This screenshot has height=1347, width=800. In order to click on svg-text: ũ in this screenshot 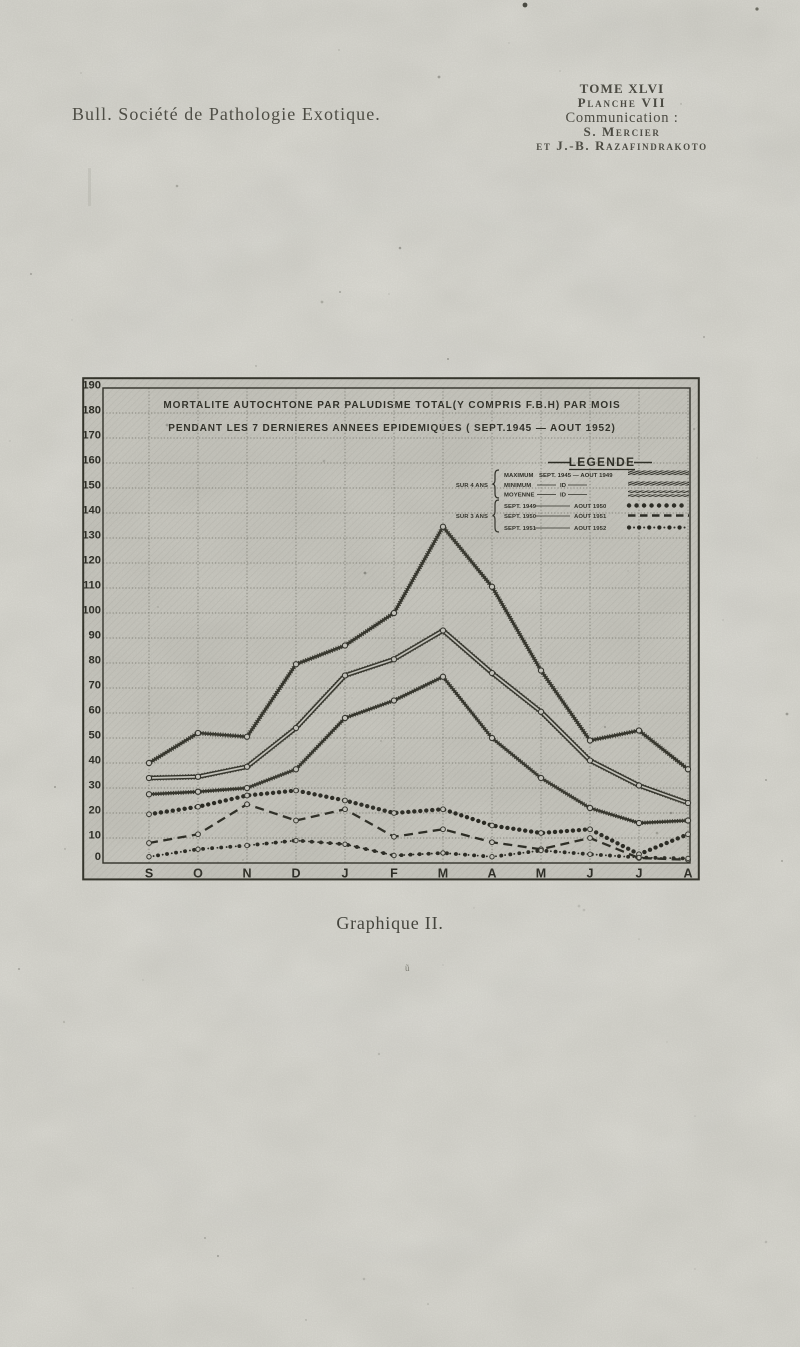, I will do `click(407, 968)`.